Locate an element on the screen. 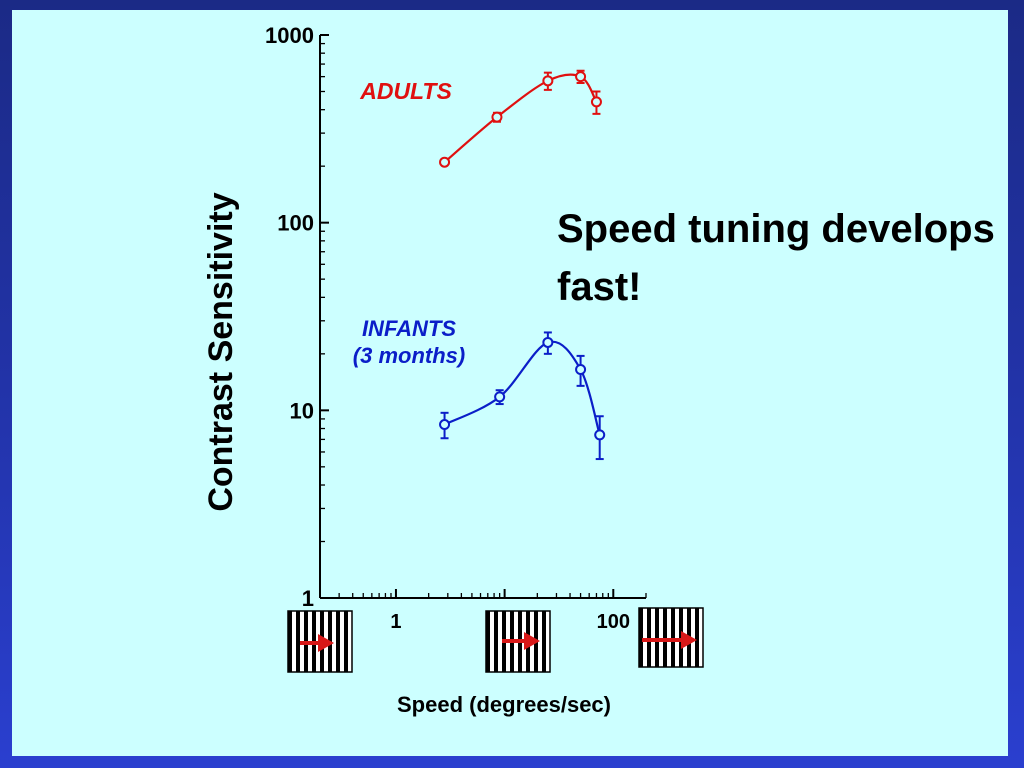  y-tick-label: 100 is located at coordinates (295, 223).